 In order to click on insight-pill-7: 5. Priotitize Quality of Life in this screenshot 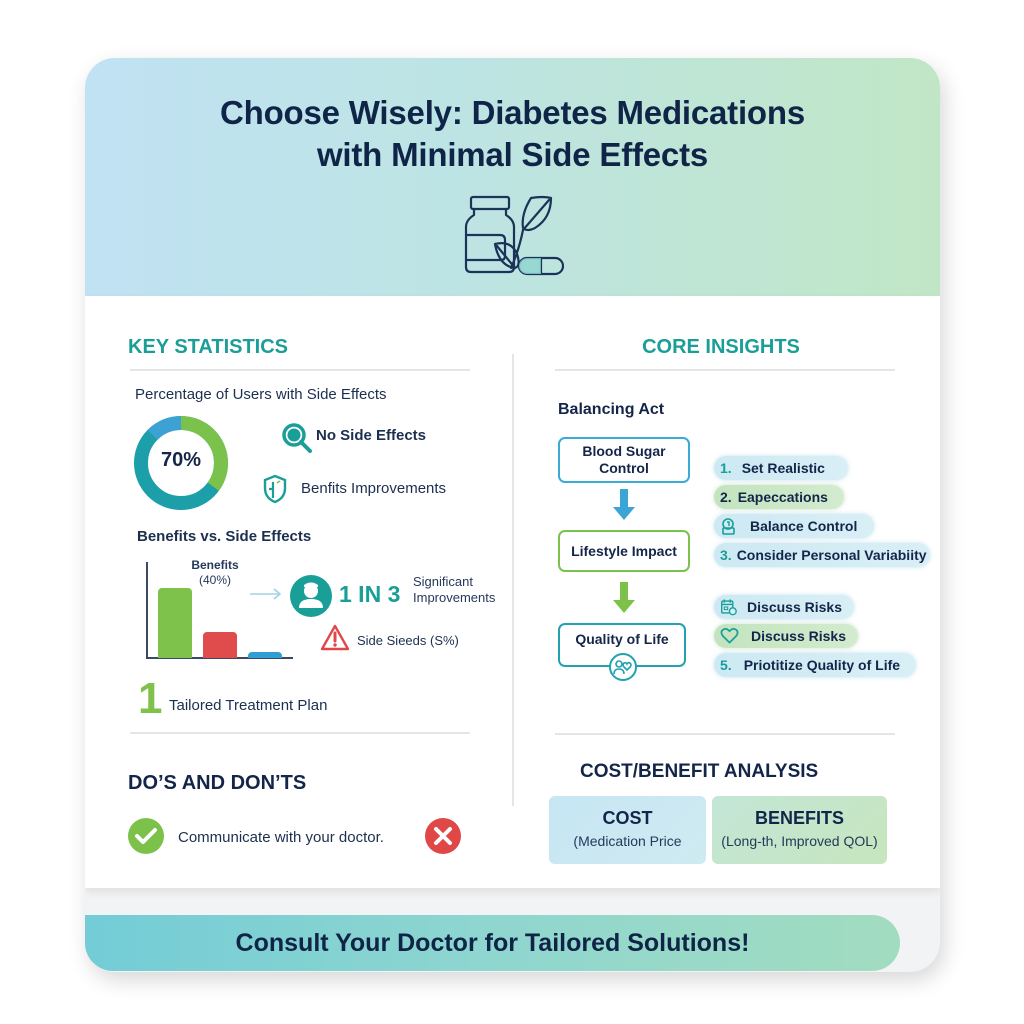, I will do `click(815, 665)`.